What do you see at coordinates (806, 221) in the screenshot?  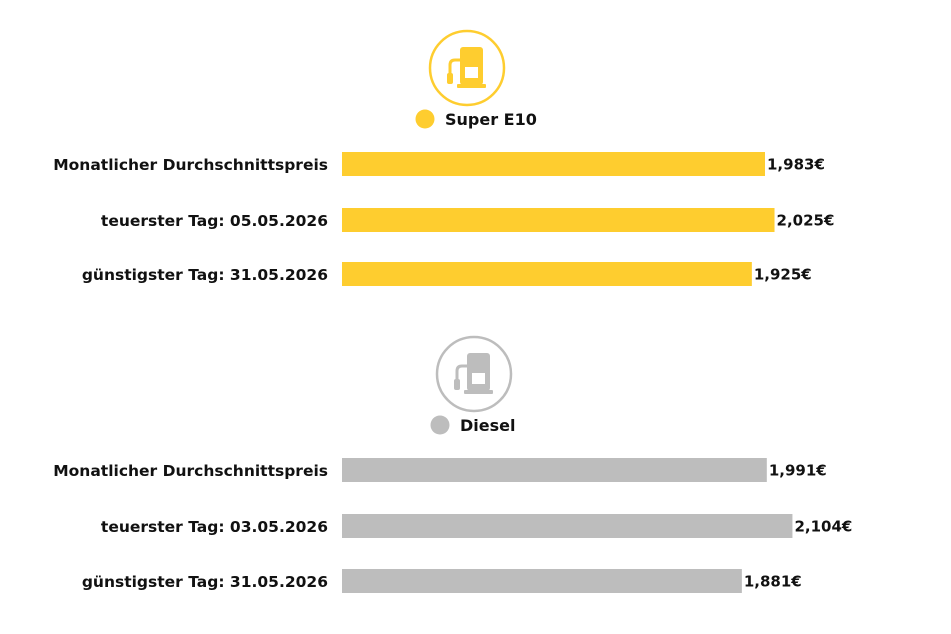 I see `value-label: 2,025€` at bounding box center [806, 221].